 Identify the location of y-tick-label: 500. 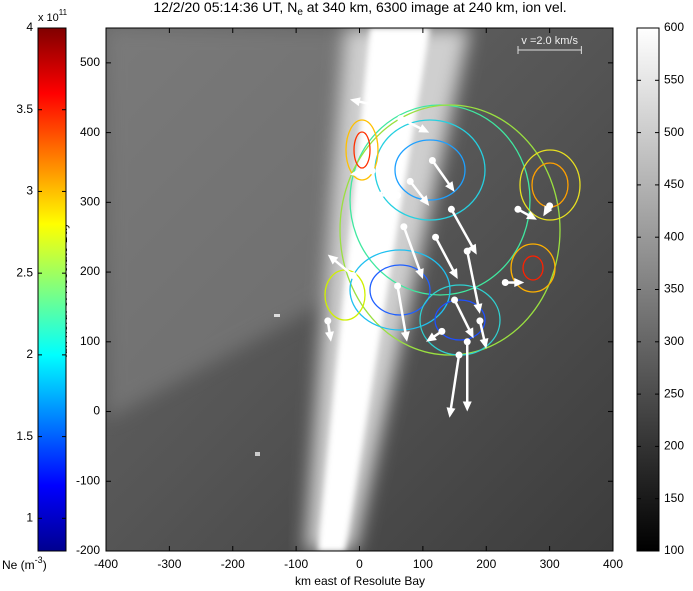
(90, 62).